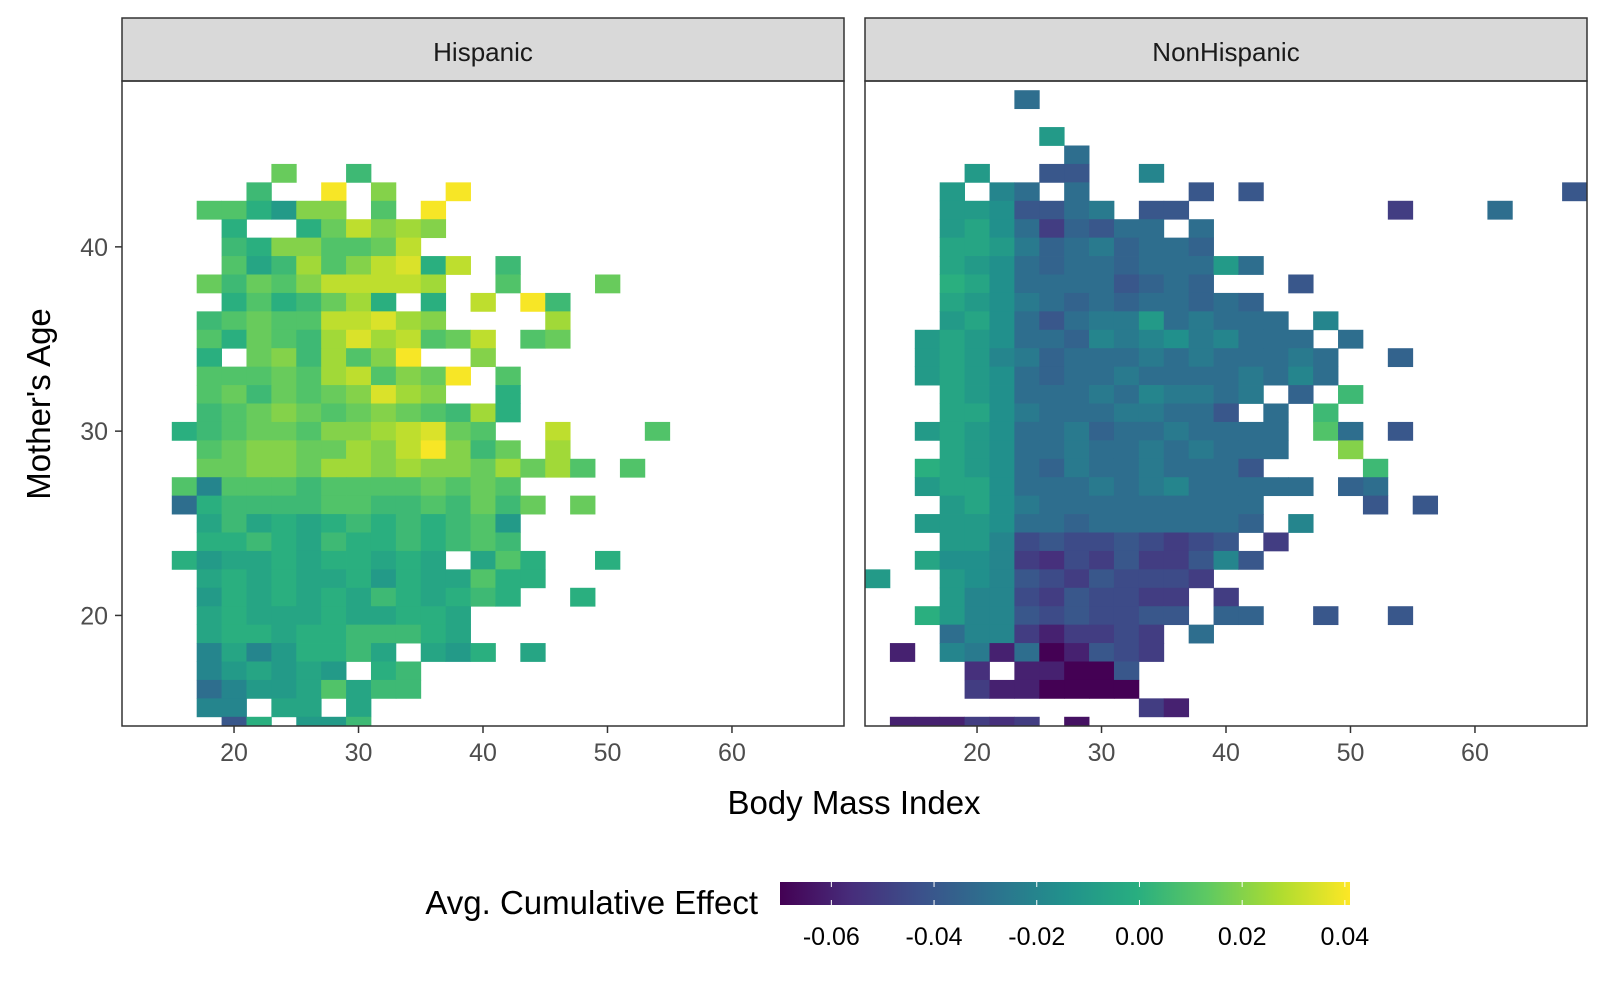  What do you see at coordinates (1225, 52) in the screenshot?
I see `strip-label-nonhispanic: NonHispanic` at bounding box center [1225, 52].